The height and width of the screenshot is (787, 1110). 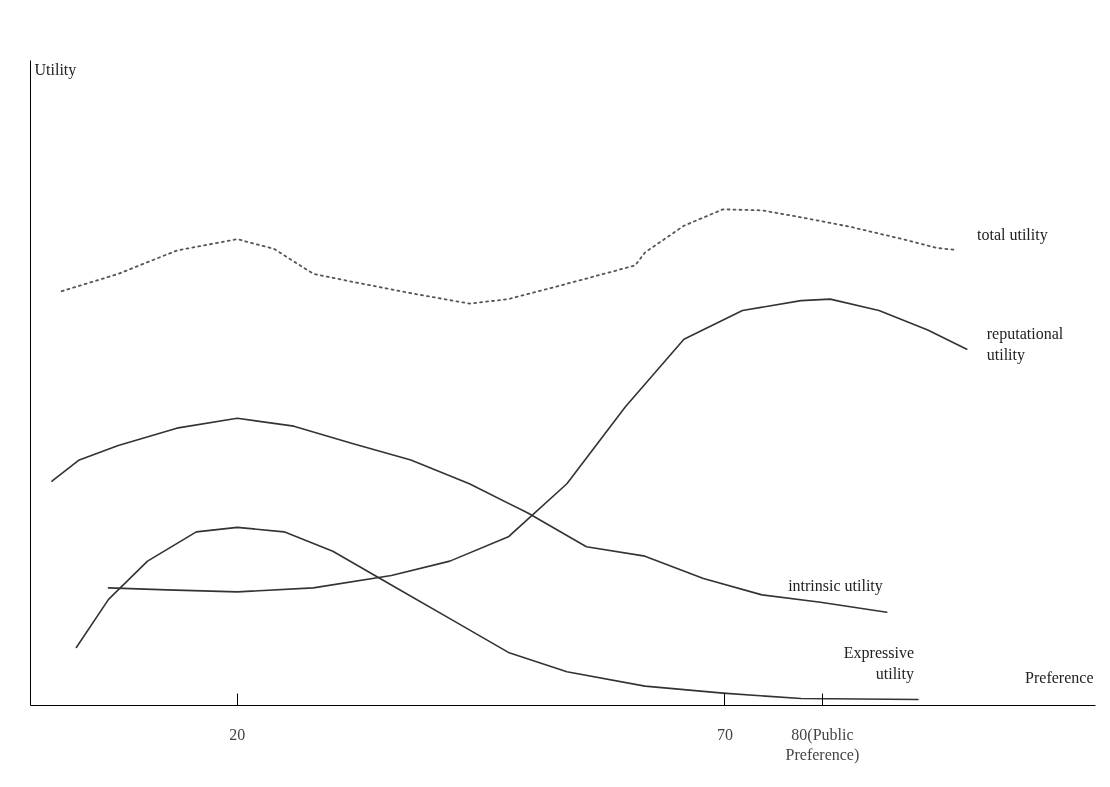 What do you see at coordinates (237, 734) in the screenshot?
I see `x-tick-label: 20` at bounding box center [237, 734].